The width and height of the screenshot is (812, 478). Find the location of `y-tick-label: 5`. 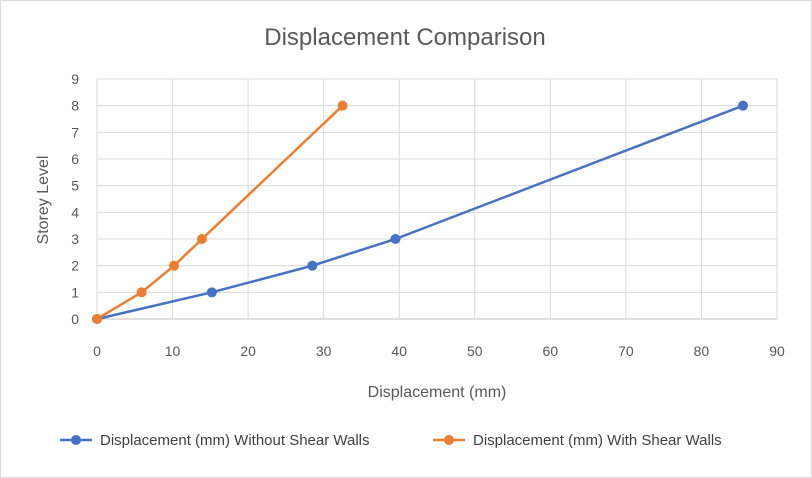

y-tick-label: 5 is located at coordinates (75, 186).